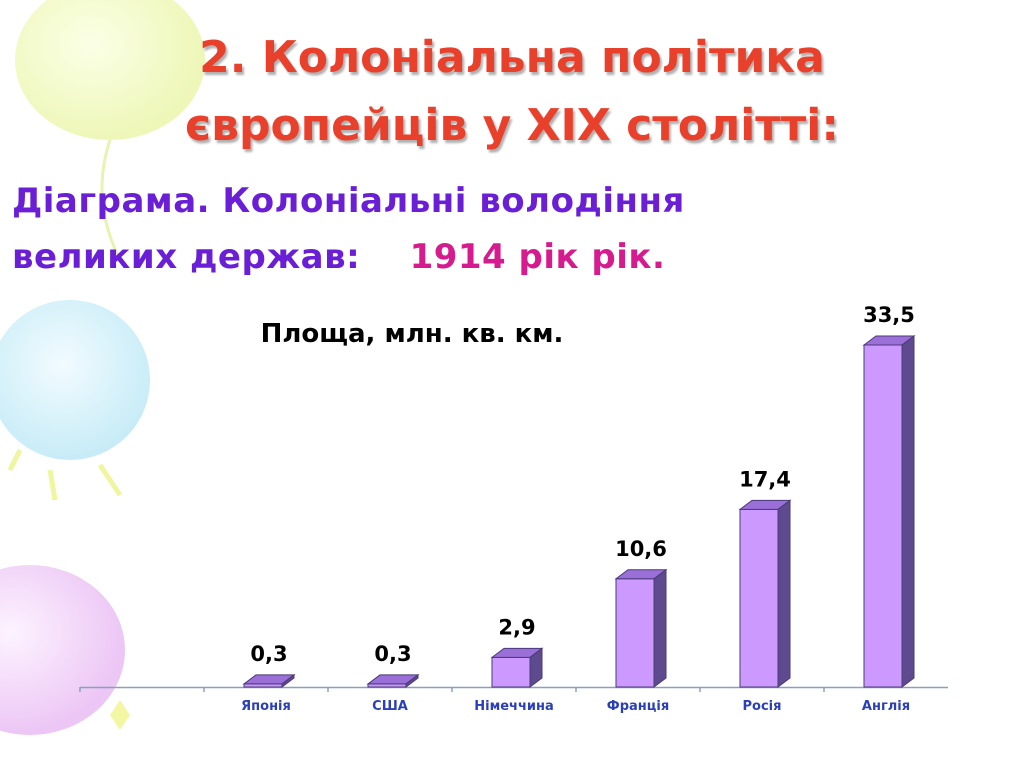  I want to click on subtitle-line2: великих держав: 1914 рік рік., so click(338, 257).